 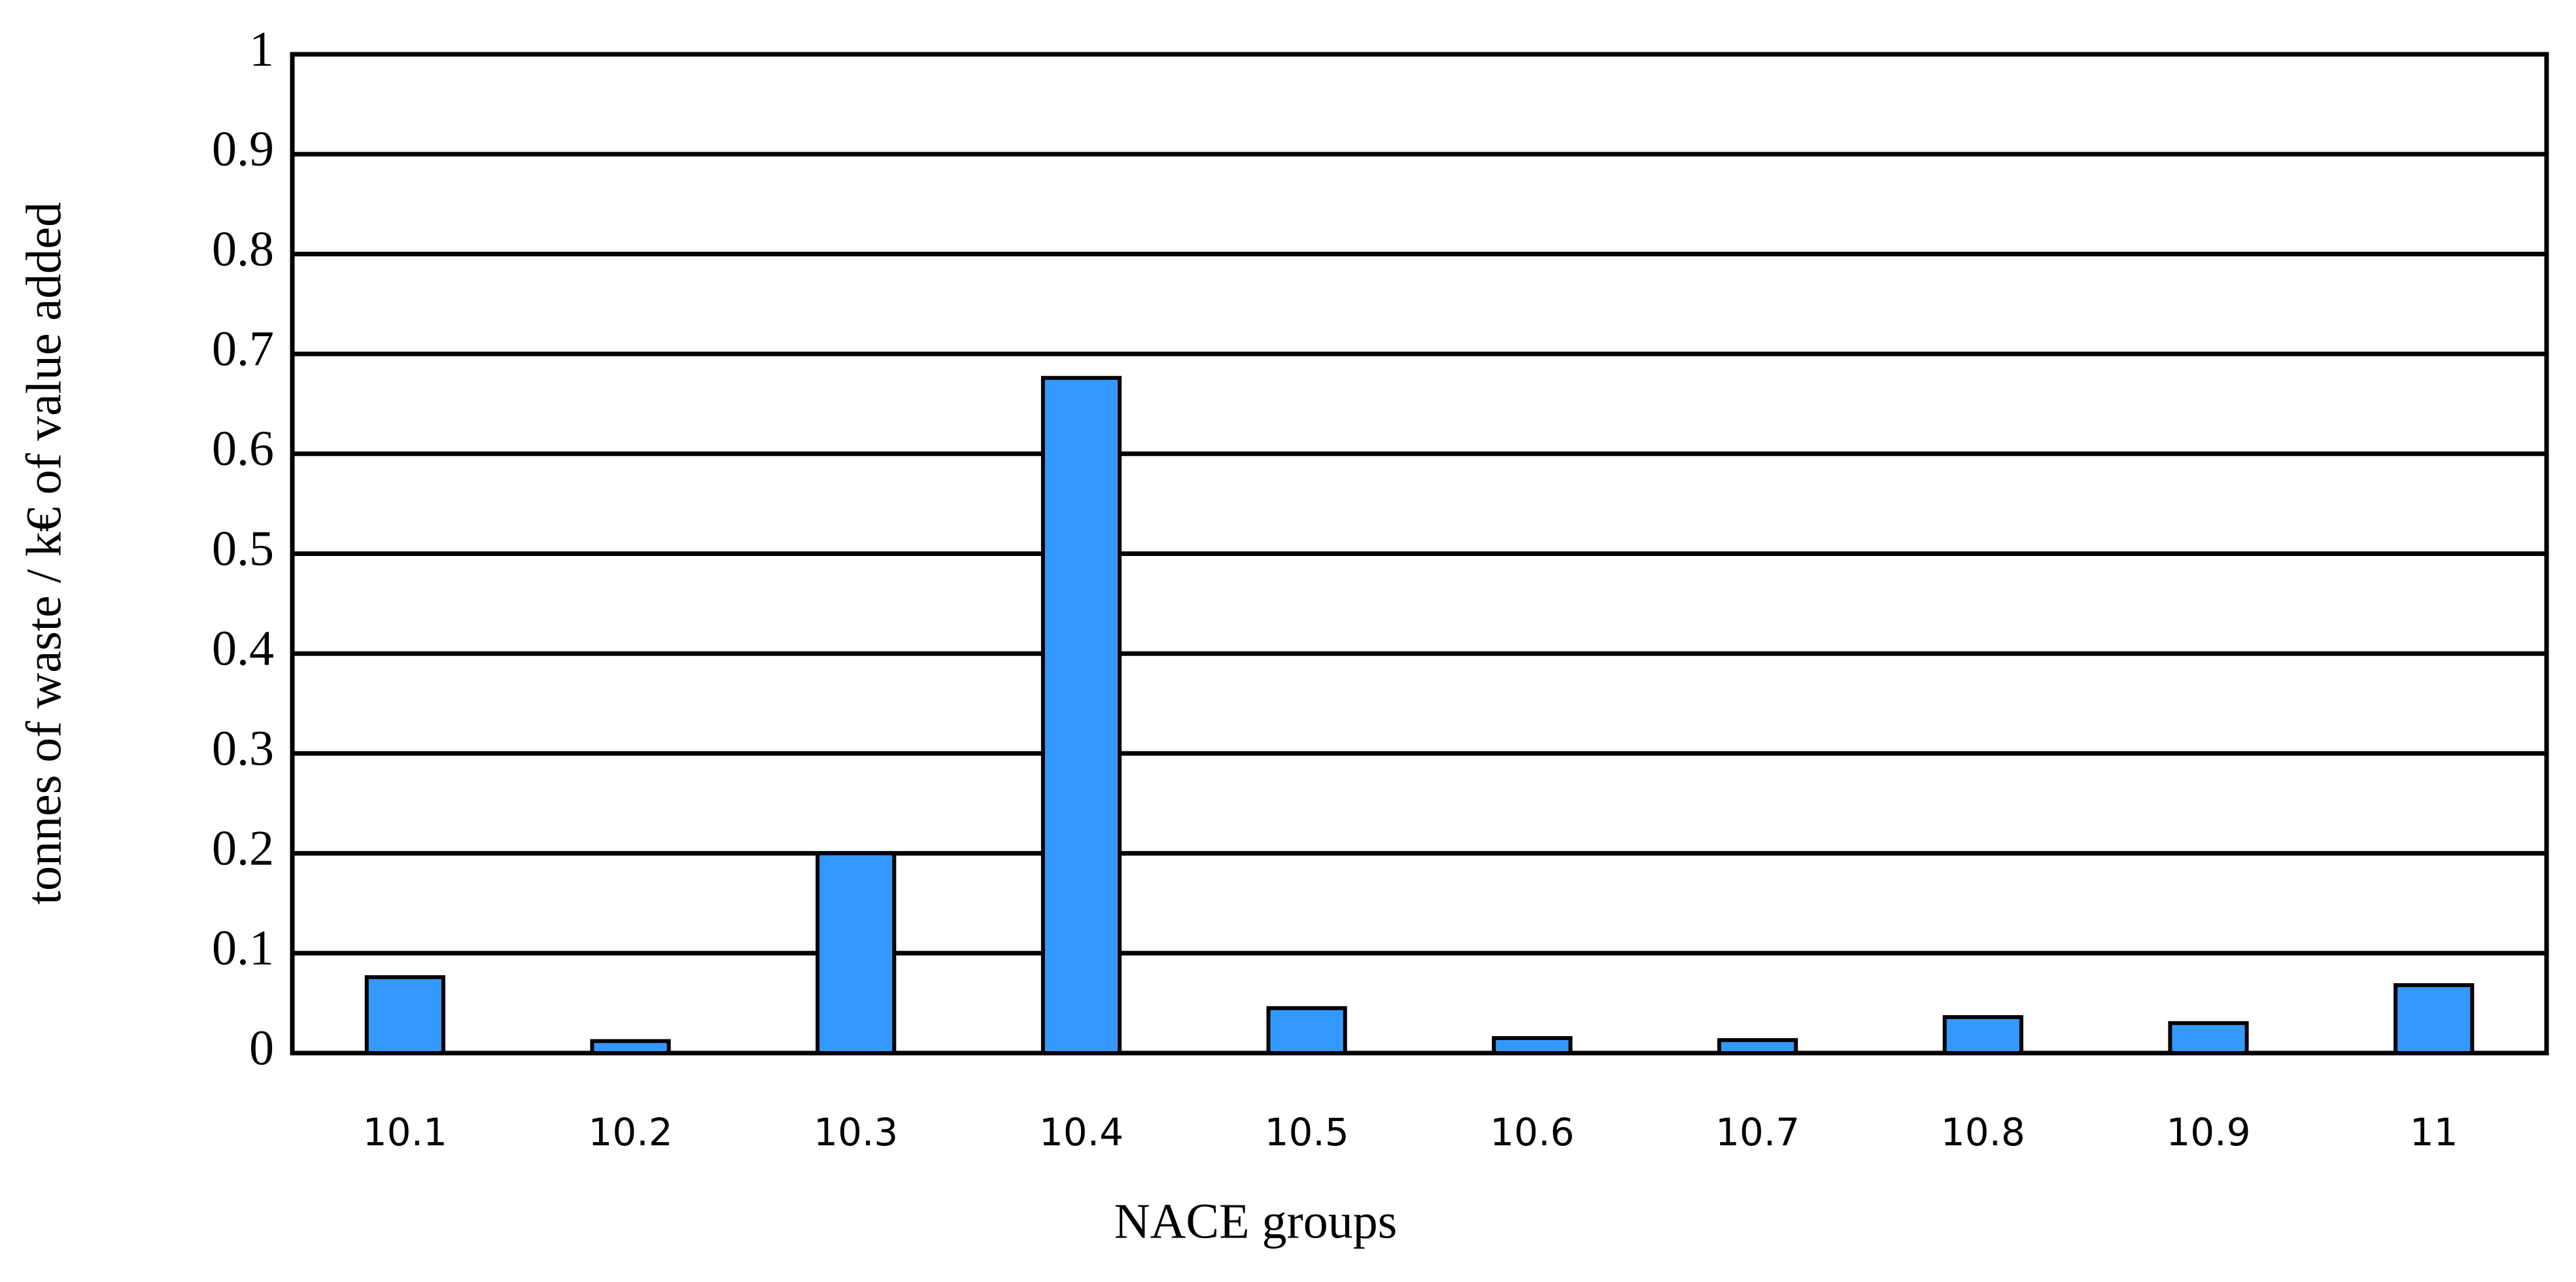 What do you see at coordinates (43, 553) in the screenshot?
I see `y-axis-label: tonnes of waste / k€ of value added` at bounding box center [43, 553].